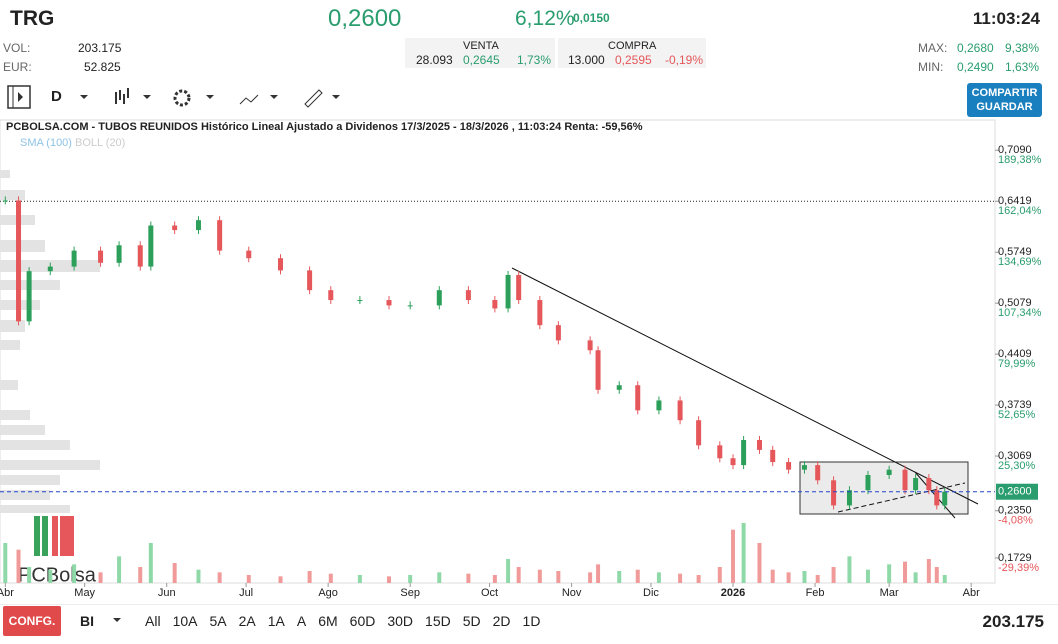  I want to click on value: 13.000, so click(586, 60).